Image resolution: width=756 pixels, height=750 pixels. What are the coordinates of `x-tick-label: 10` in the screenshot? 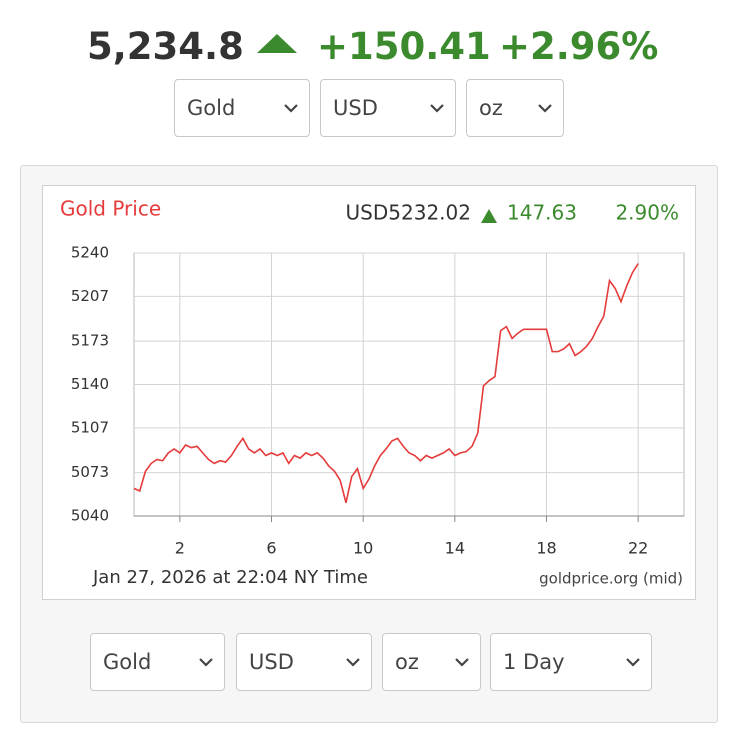 It's located at (363, 548).